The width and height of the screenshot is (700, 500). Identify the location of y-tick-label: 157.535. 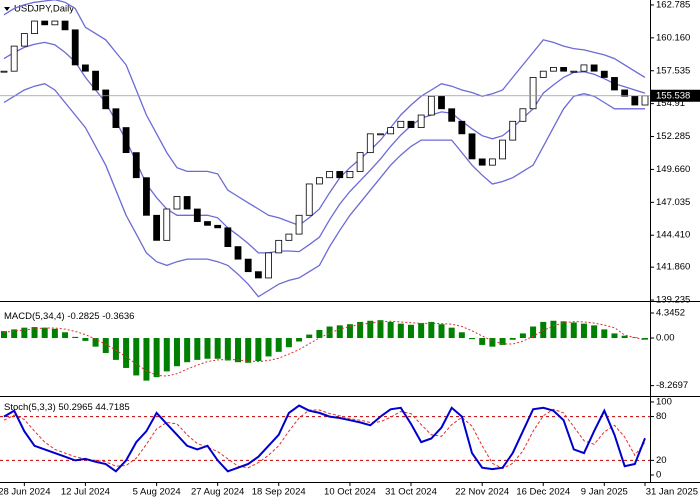
(673, 70).